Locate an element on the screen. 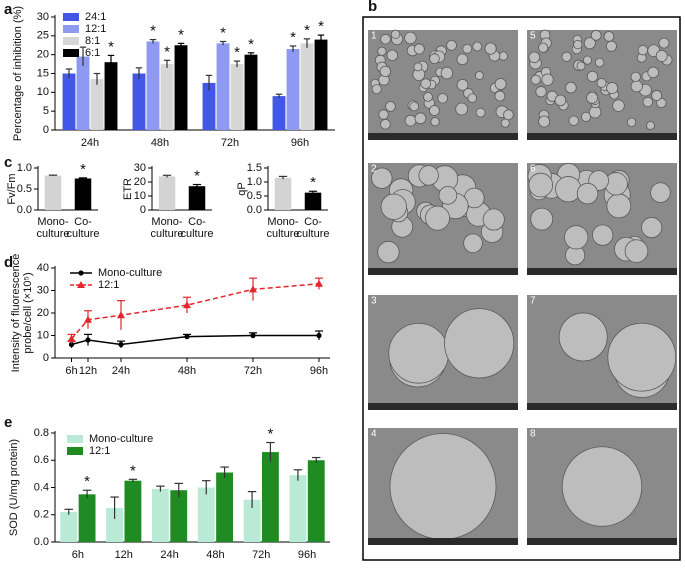 The width and height of the screenshot is (685, 568). y-tick-label: 40 is located at coordinates (43, 268).